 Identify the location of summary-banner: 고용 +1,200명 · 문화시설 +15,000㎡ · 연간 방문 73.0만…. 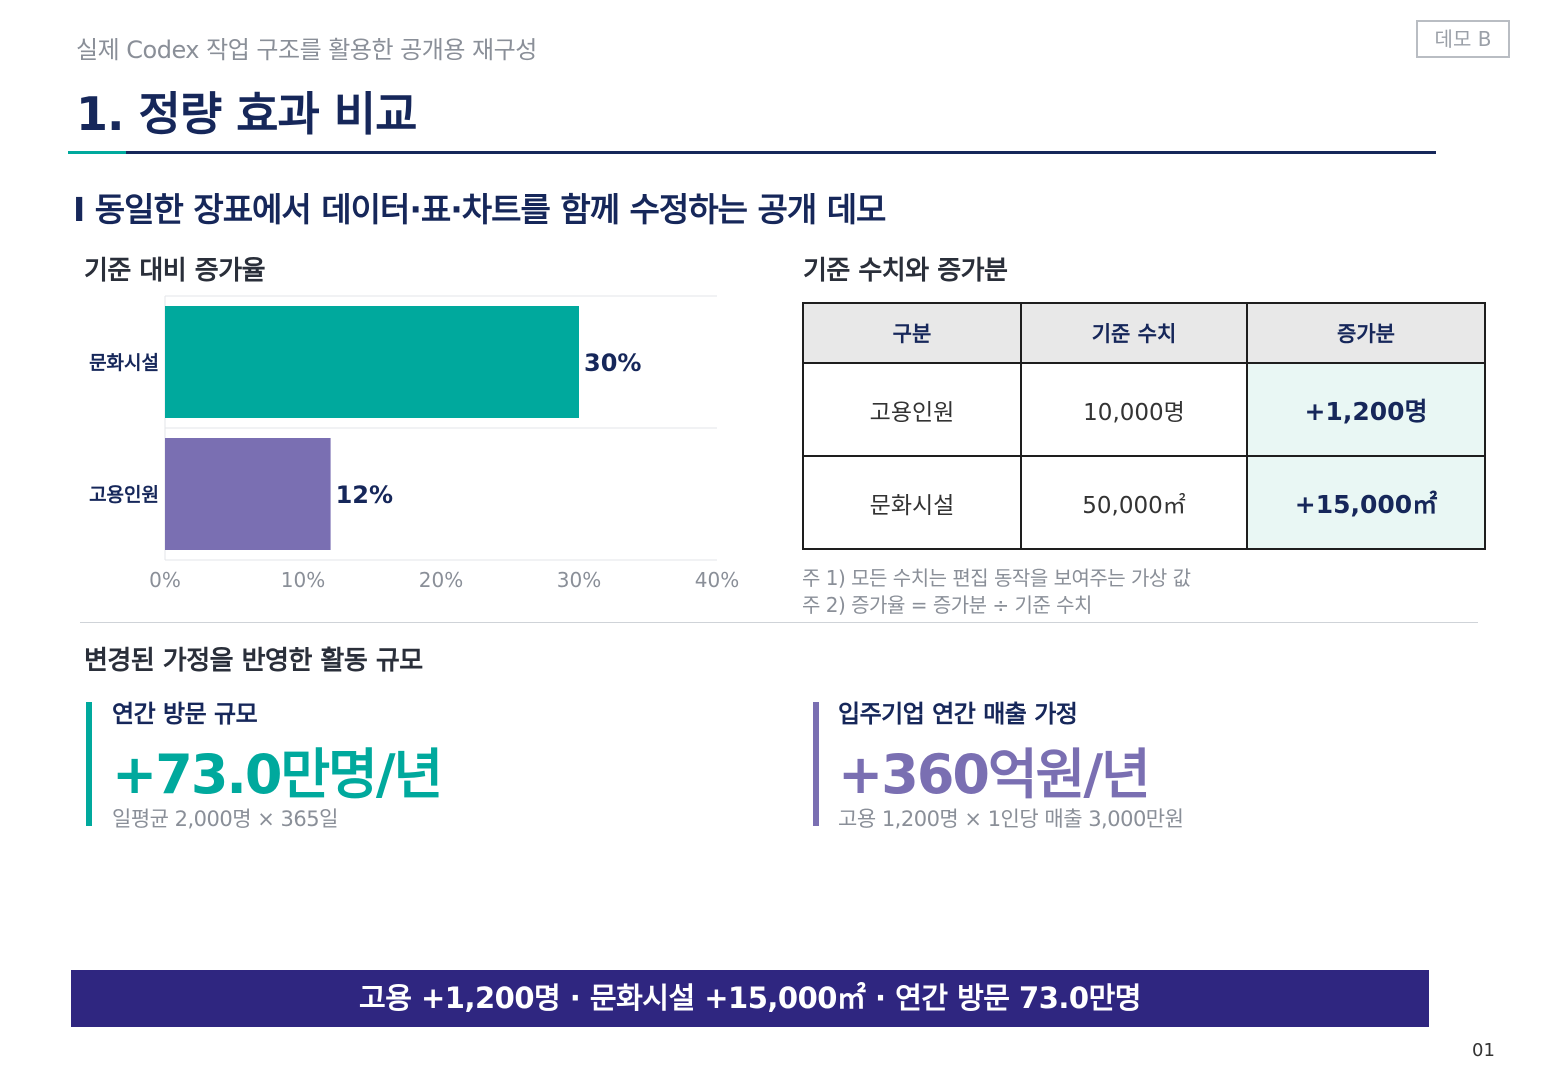
(750, 998).